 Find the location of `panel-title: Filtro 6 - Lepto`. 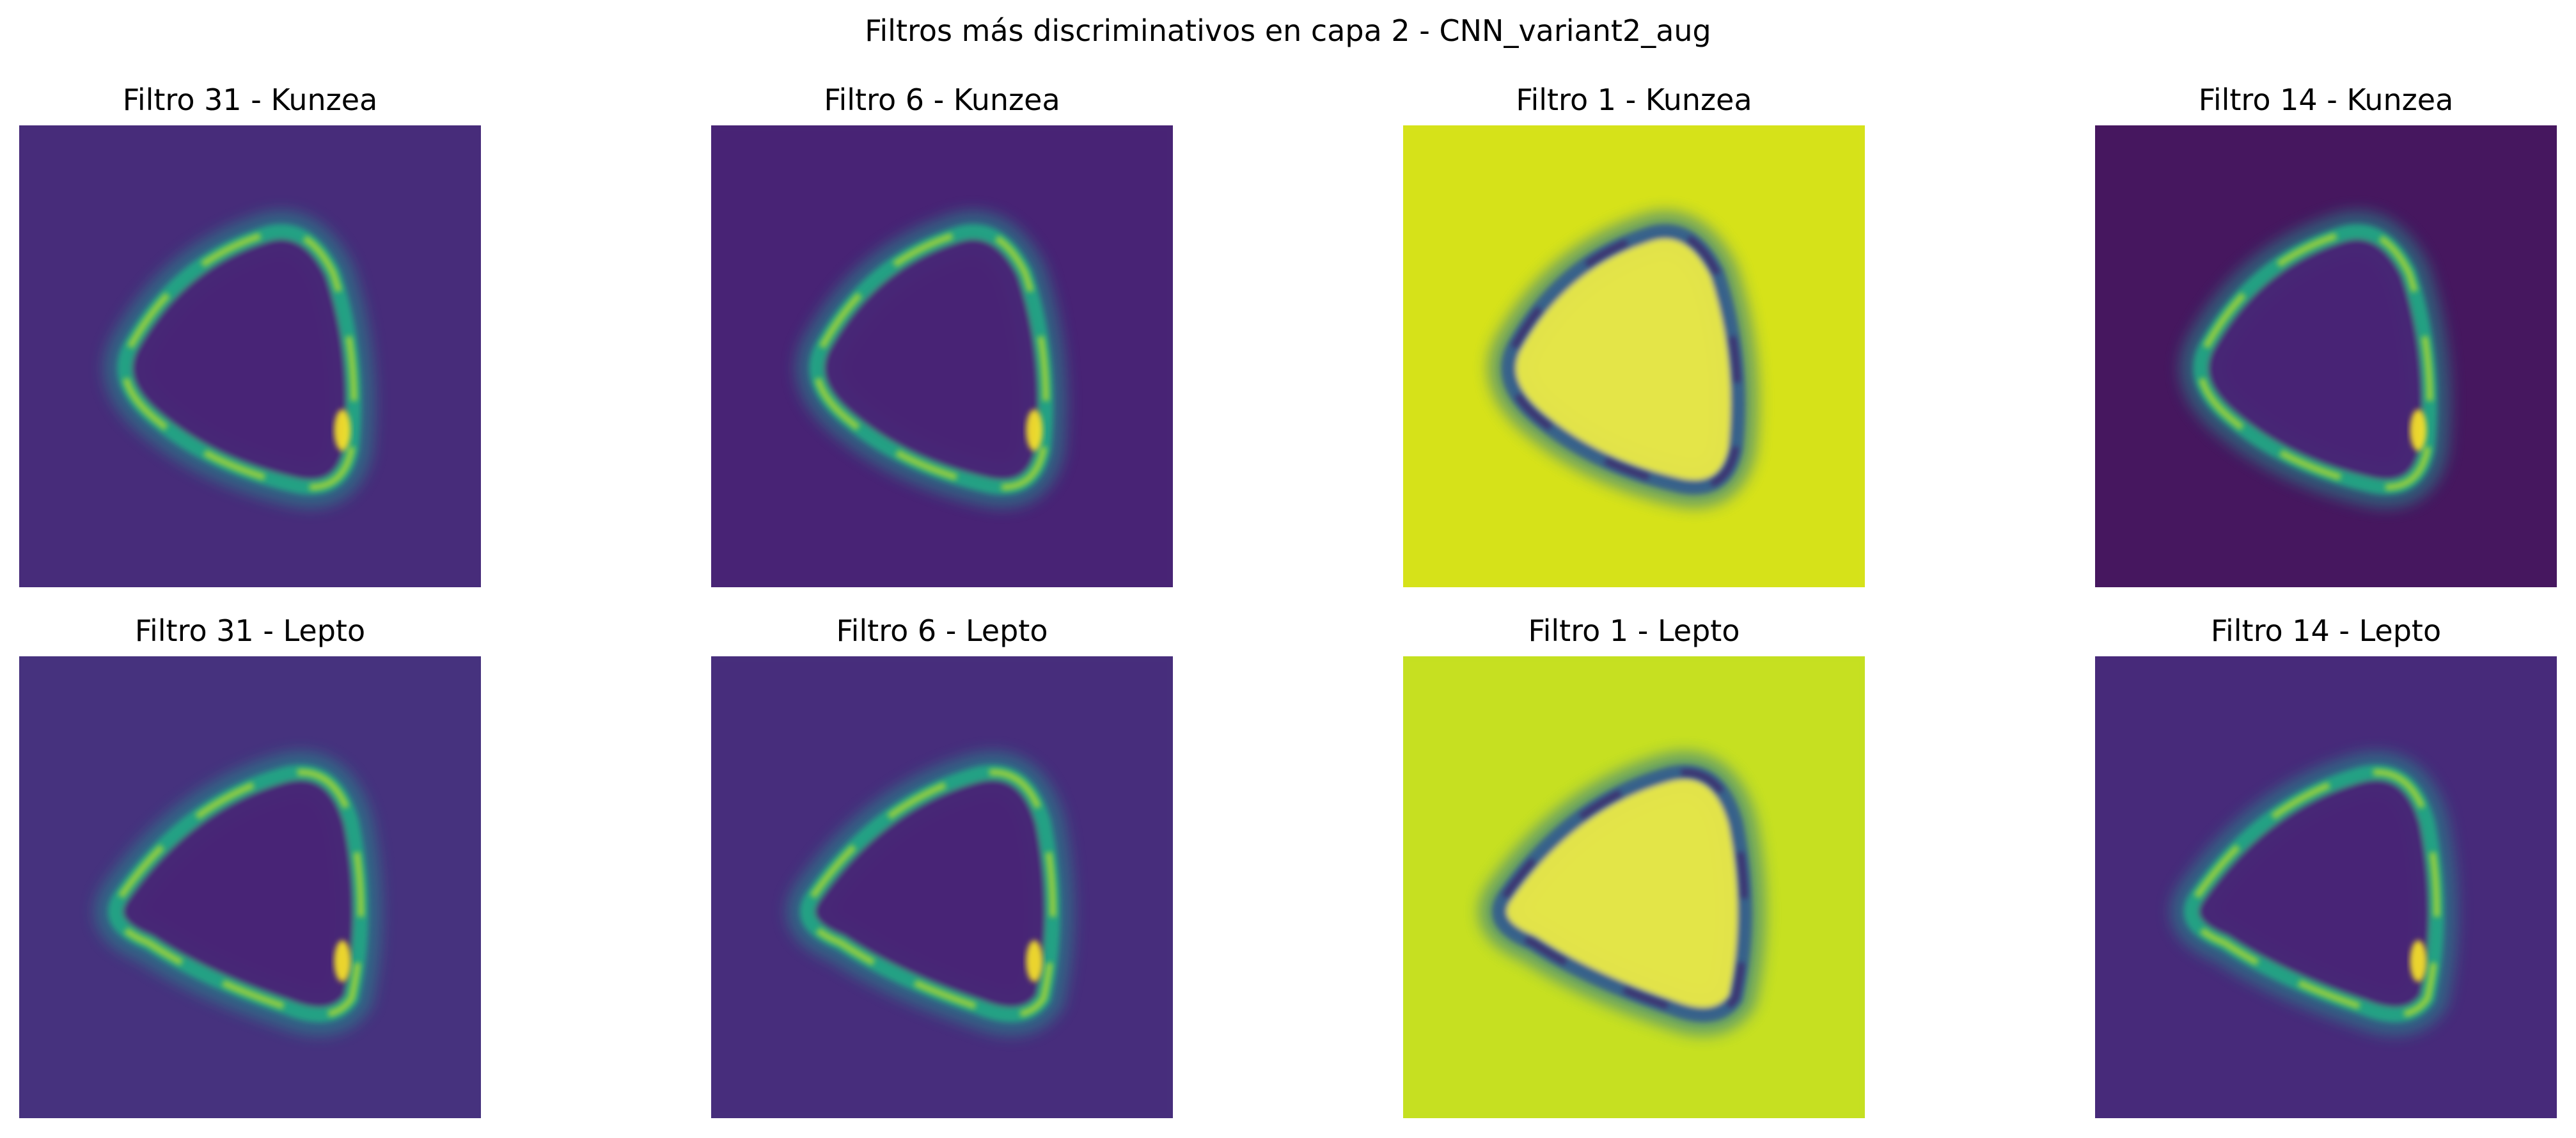

panel-title: Filtro 6 - Lepto is located at coordinates (942, 630).